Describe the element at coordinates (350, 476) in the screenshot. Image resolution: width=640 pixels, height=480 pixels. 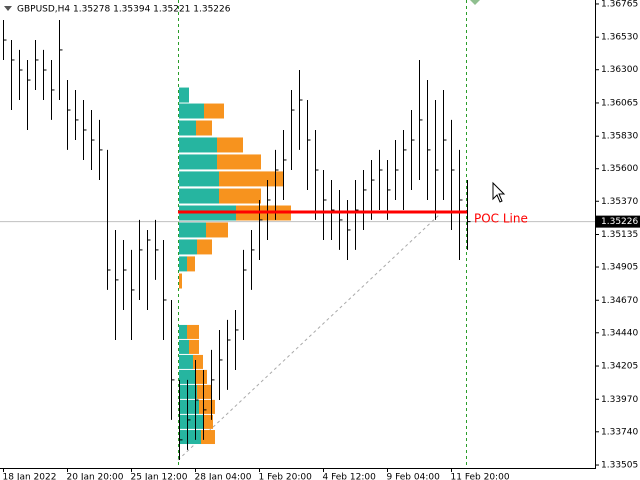
I see `x-tick-label: 4 Feb 12:00` at that location.